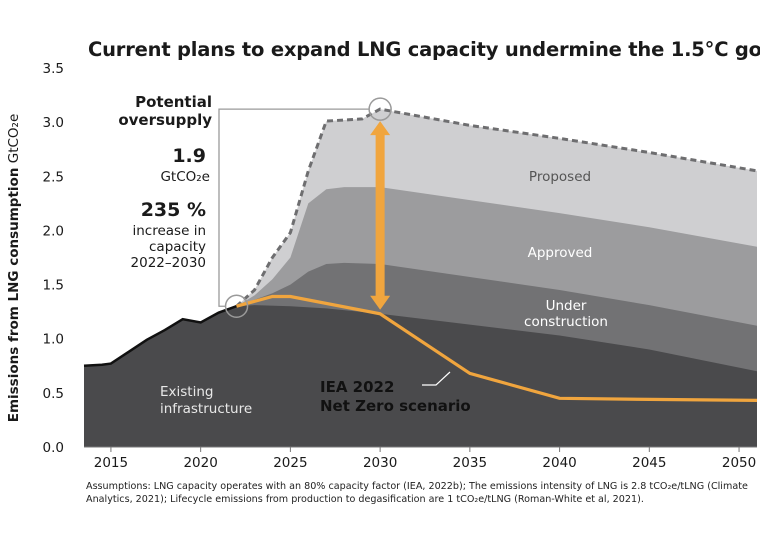 This screenshot has width=760, height=537. I want to click on x-tick-label: 2030, so click(380, 463).